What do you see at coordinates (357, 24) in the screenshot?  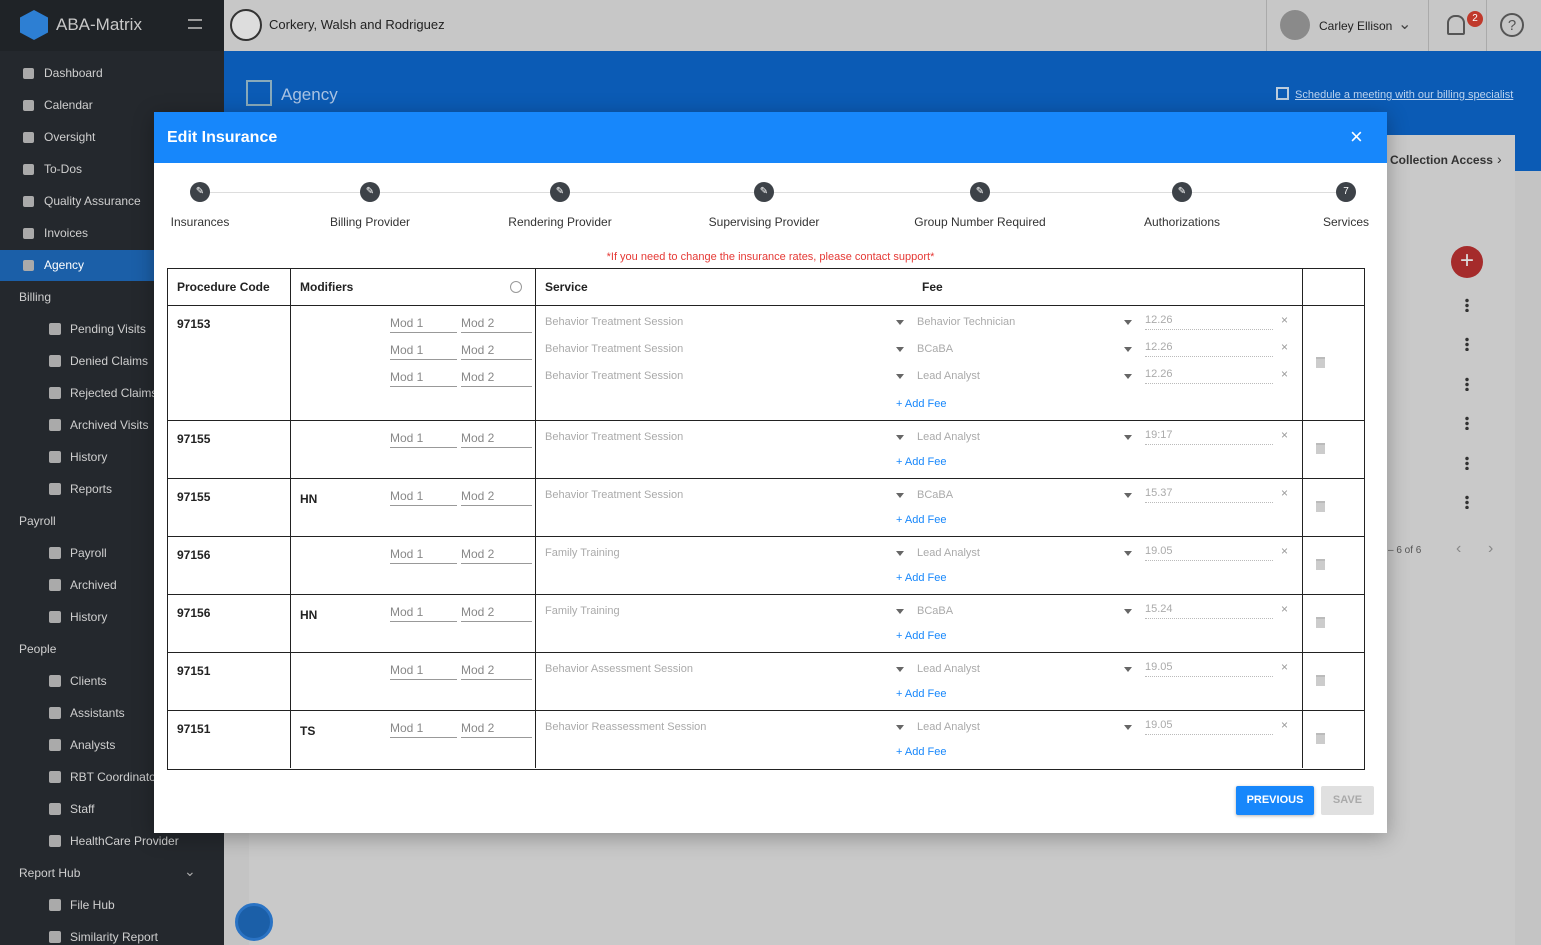 I see `org-name: Corkery, Walsh and Rodriguez` at bounding box center [357, 24].